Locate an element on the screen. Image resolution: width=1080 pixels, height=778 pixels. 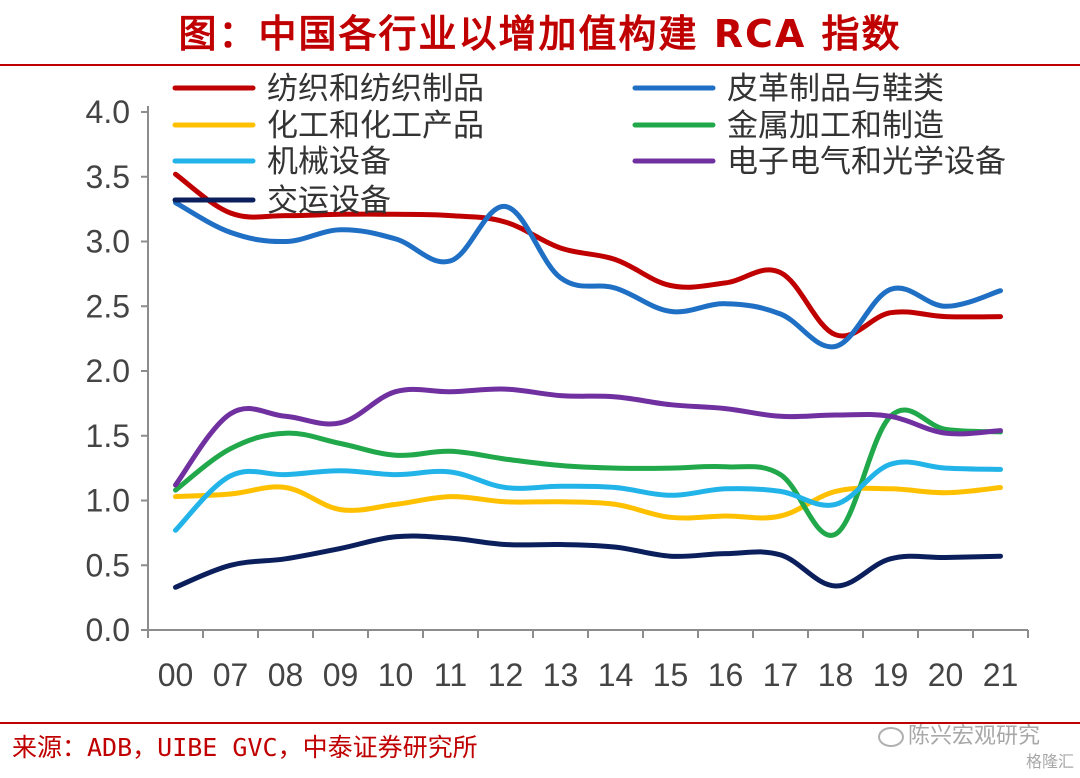
x-tick-label: 19 is located at coordinates (891, 675).